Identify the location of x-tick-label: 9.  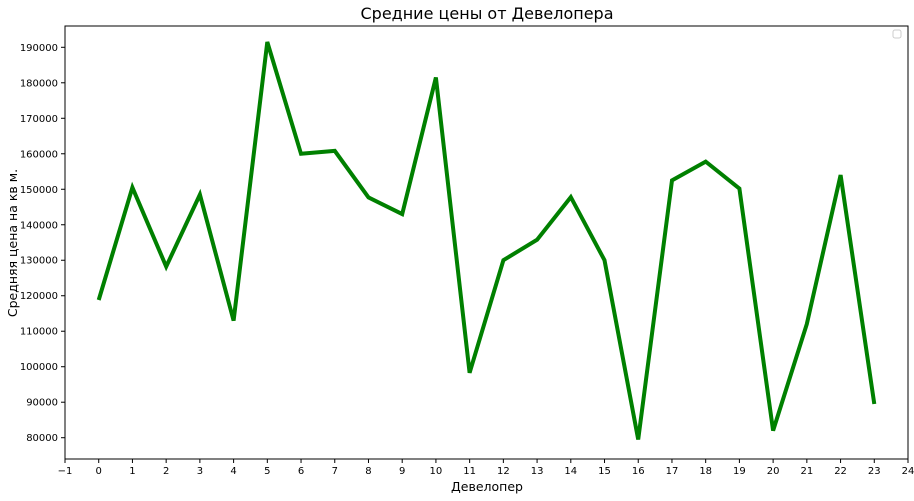
(402, 471).